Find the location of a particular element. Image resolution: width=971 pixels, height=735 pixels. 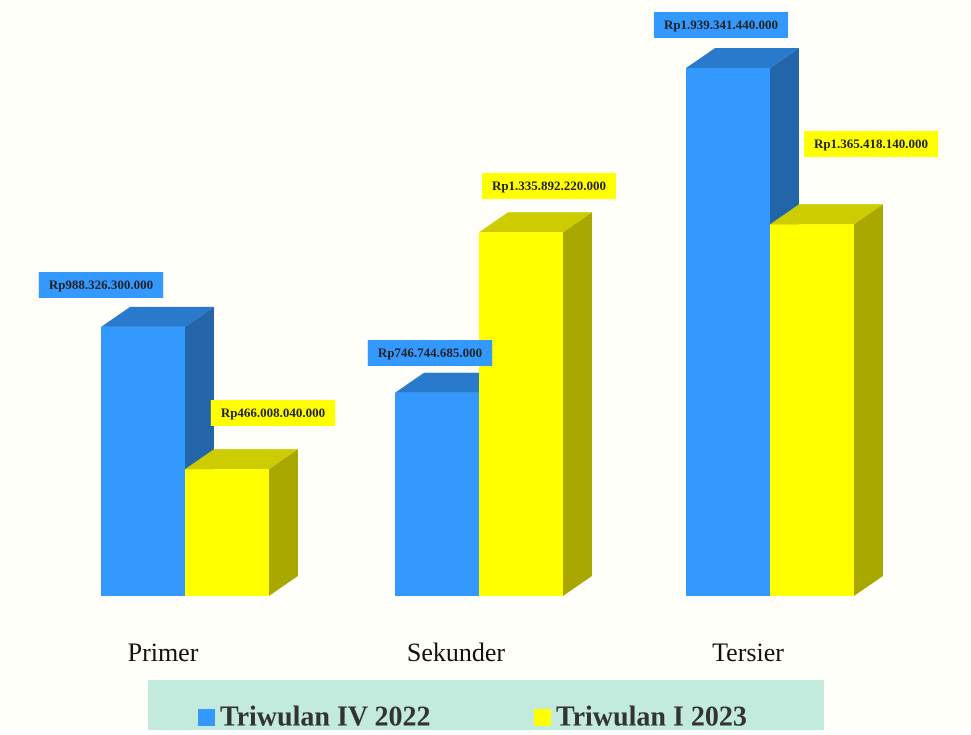

data-label: Rp1.939.341.440.000 is located at coordinates (721, 24).